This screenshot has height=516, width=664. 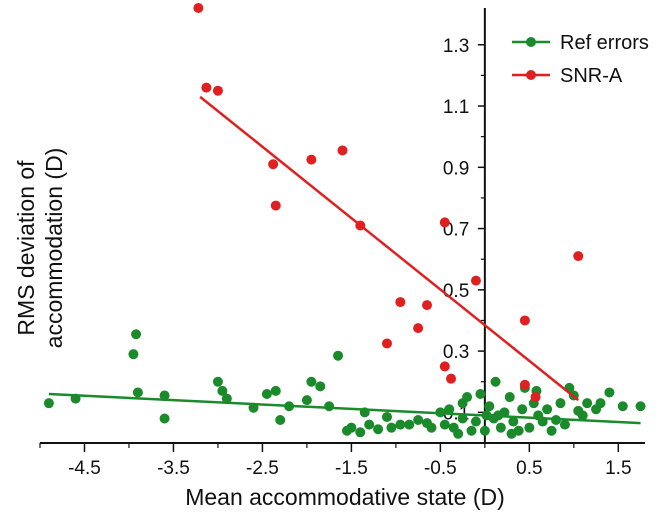 I want to click on y-axis-title-line-1: RMS deviation of, so click(x=26, y=248).